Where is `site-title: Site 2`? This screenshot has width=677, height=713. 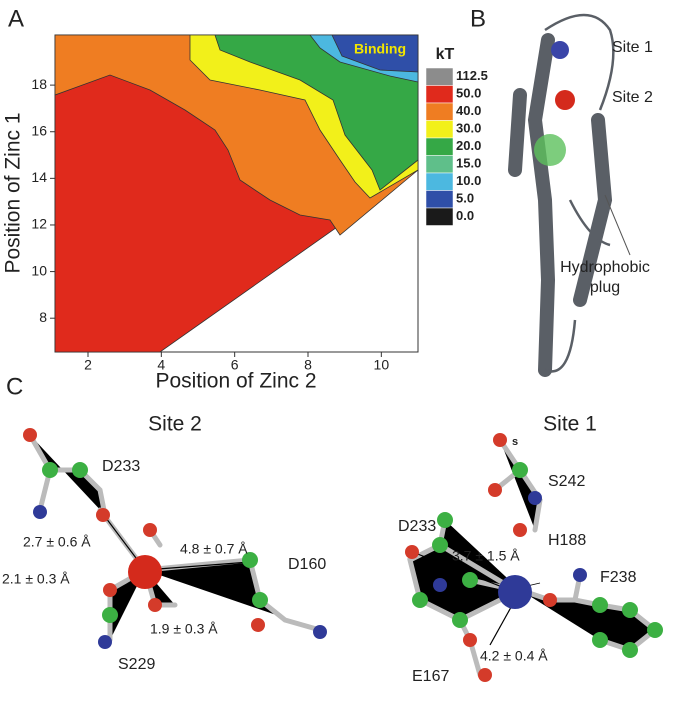 site-title: Site 2 is located at coordinates (175, 424).